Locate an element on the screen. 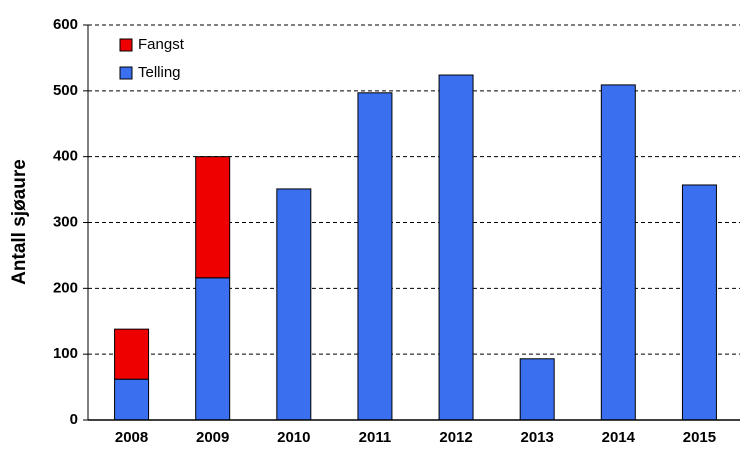  x-tick-label: 2013 is located at coordinates (537, 437).